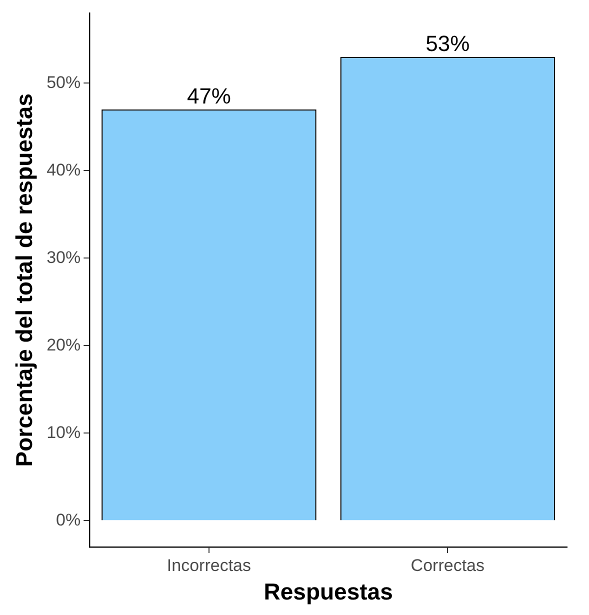 This screenshot has width=589, height=615. What do you see at coordinates (63, 170) in the screenshot?
I see `y-tick-label: 40%` at bounding box center [63, 170].